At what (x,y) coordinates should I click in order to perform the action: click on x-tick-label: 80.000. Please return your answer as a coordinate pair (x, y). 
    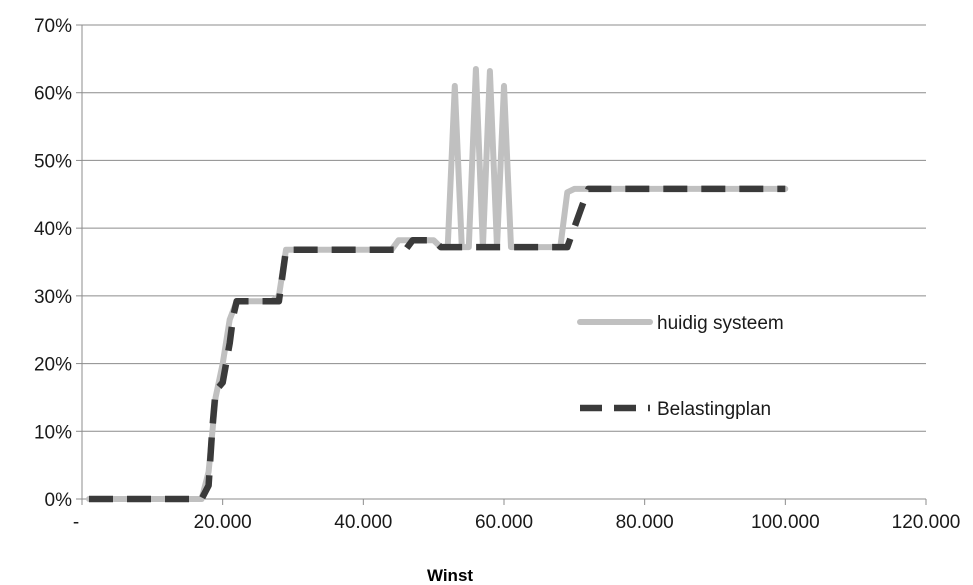
    Looking at the image, I should click on (645, 522).